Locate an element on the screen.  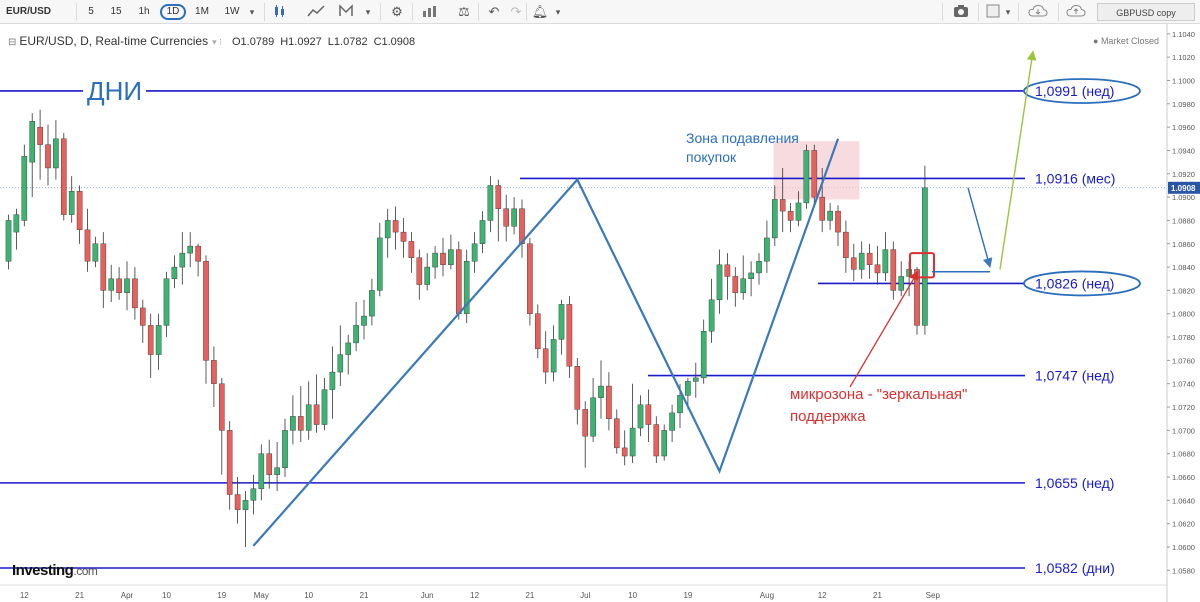
gear-icon: ⚙ is located at coordinates (397, 11).